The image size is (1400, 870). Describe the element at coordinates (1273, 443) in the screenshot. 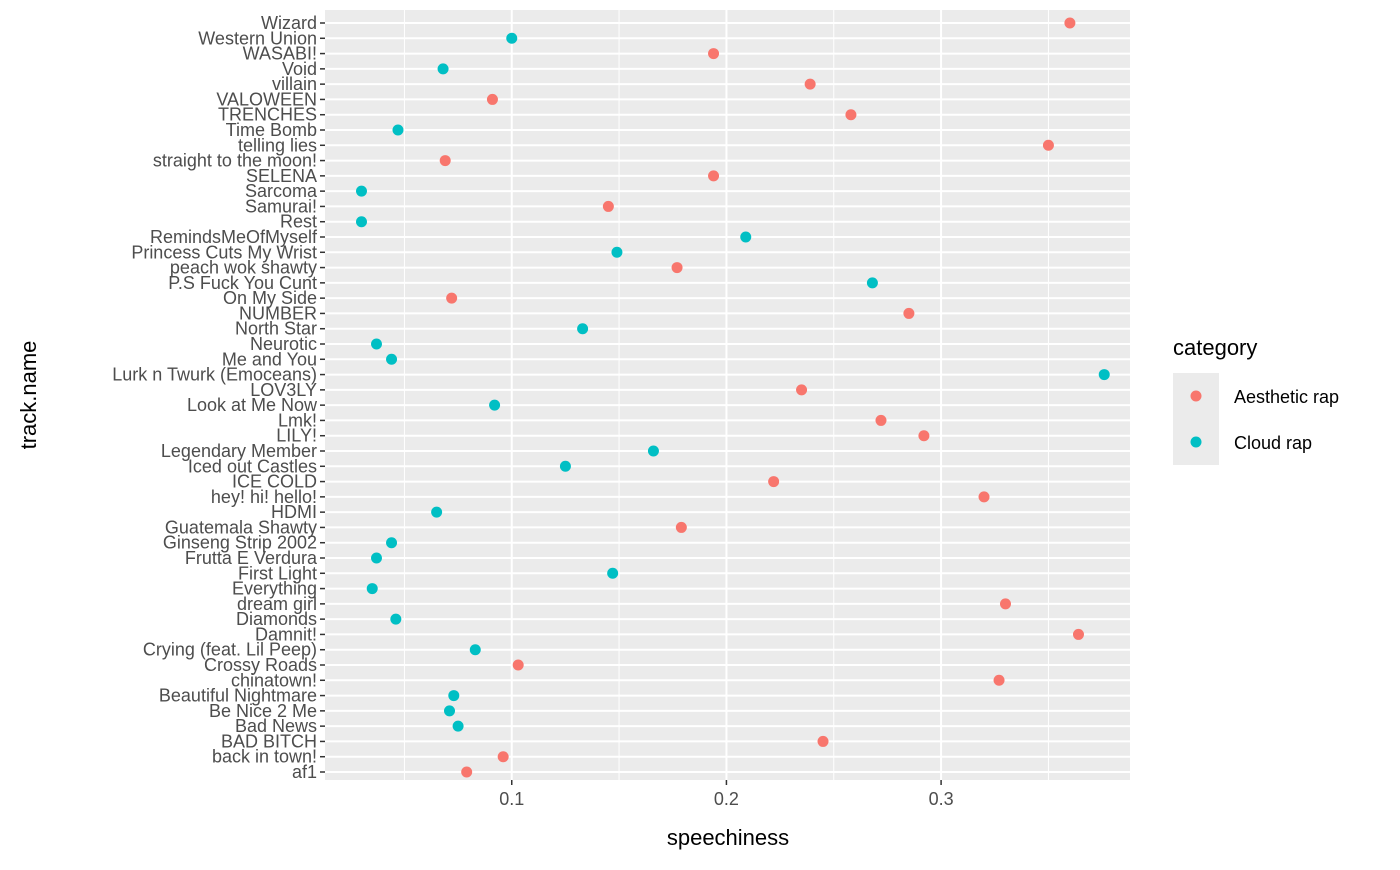

I see `legend-label-cloud: Cloud rap` at that location.